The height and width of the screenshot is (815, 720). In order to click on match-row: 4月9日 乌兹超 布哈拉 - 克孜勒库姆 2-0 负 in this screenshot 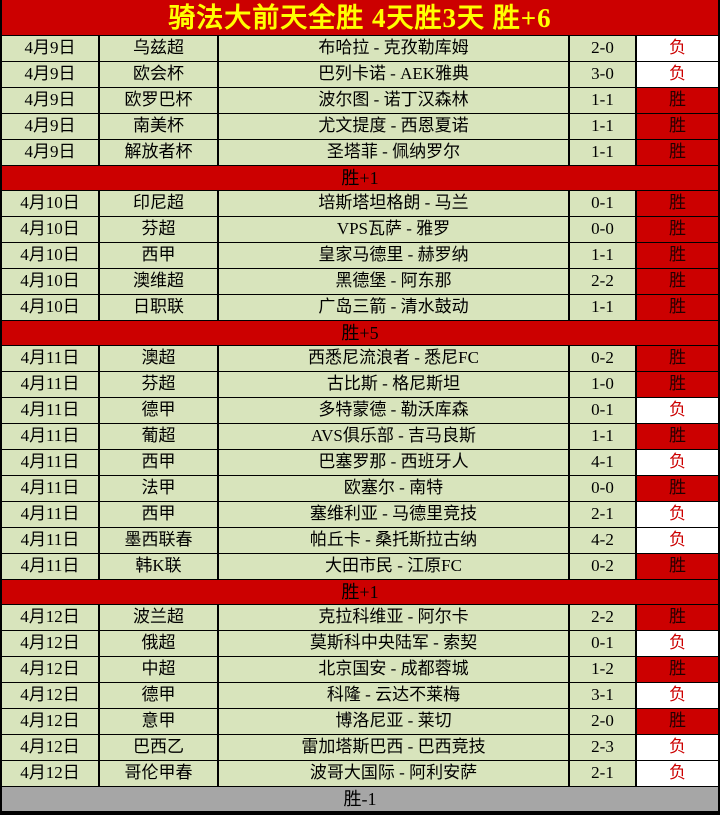, I will do `click(360, 49)`.